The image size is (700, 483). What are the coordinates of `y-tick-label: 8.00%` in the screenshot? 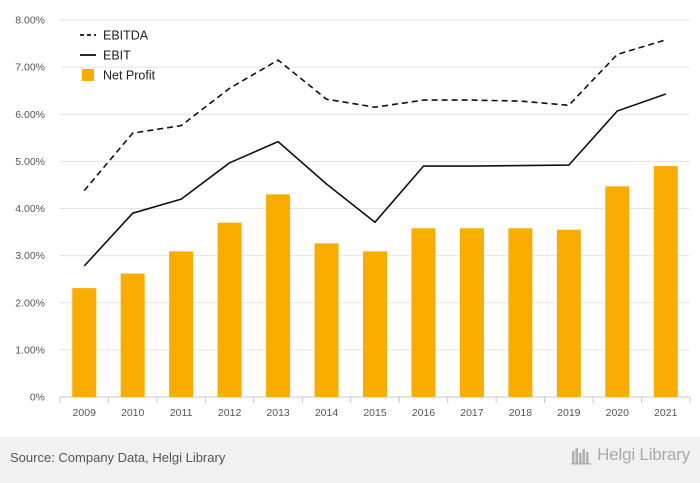 It's located at (30, 21).